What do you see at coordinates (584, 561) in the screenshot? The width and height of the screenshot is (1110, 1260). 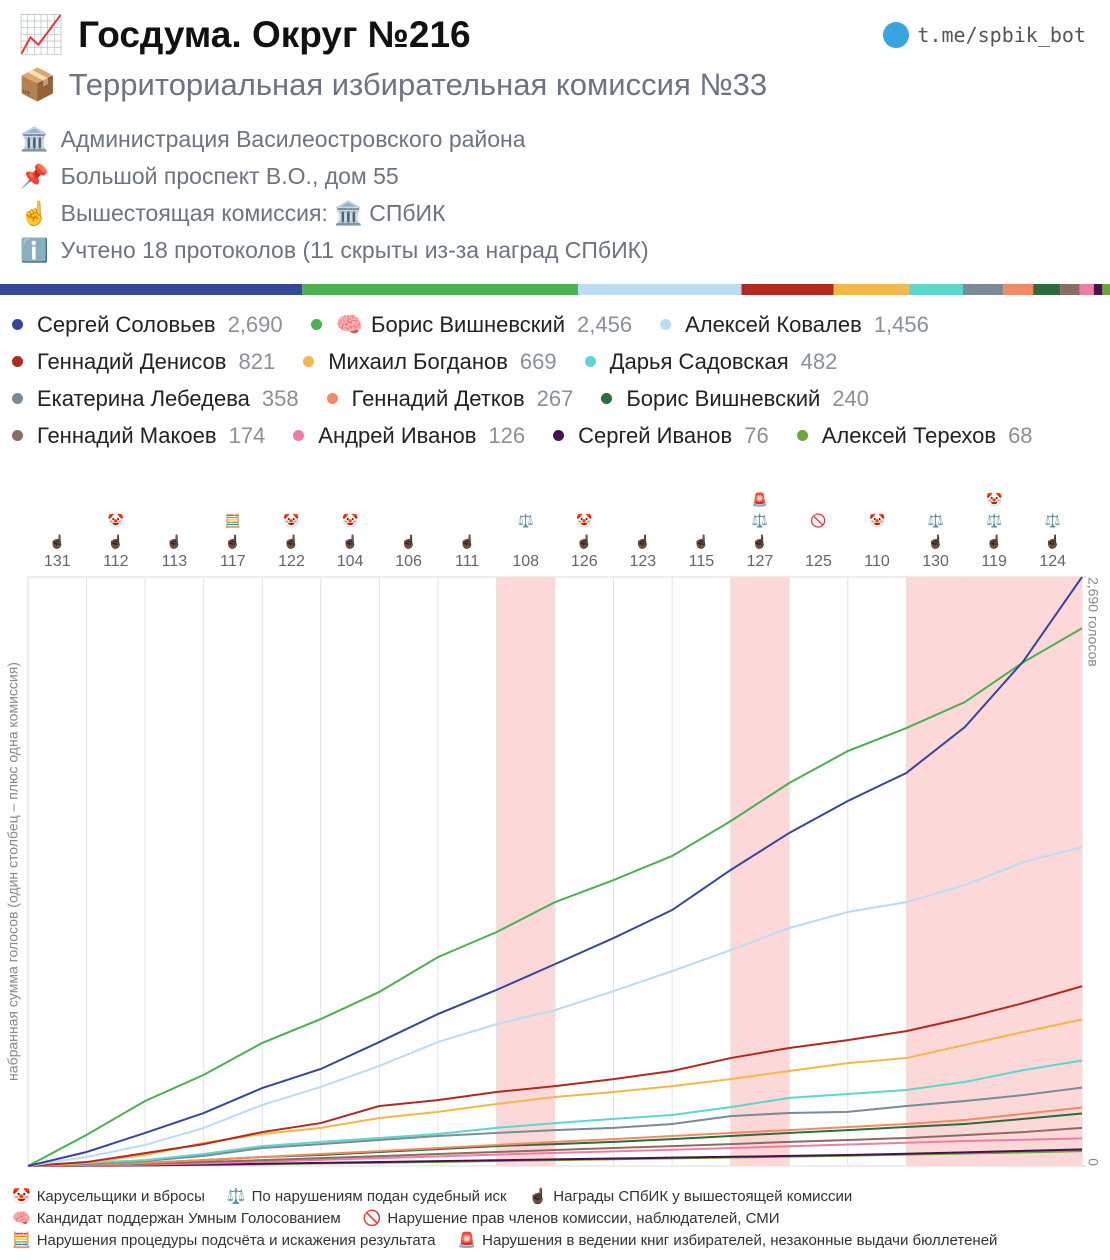 I see `column-label: 126` at bounding box center [584, 561].